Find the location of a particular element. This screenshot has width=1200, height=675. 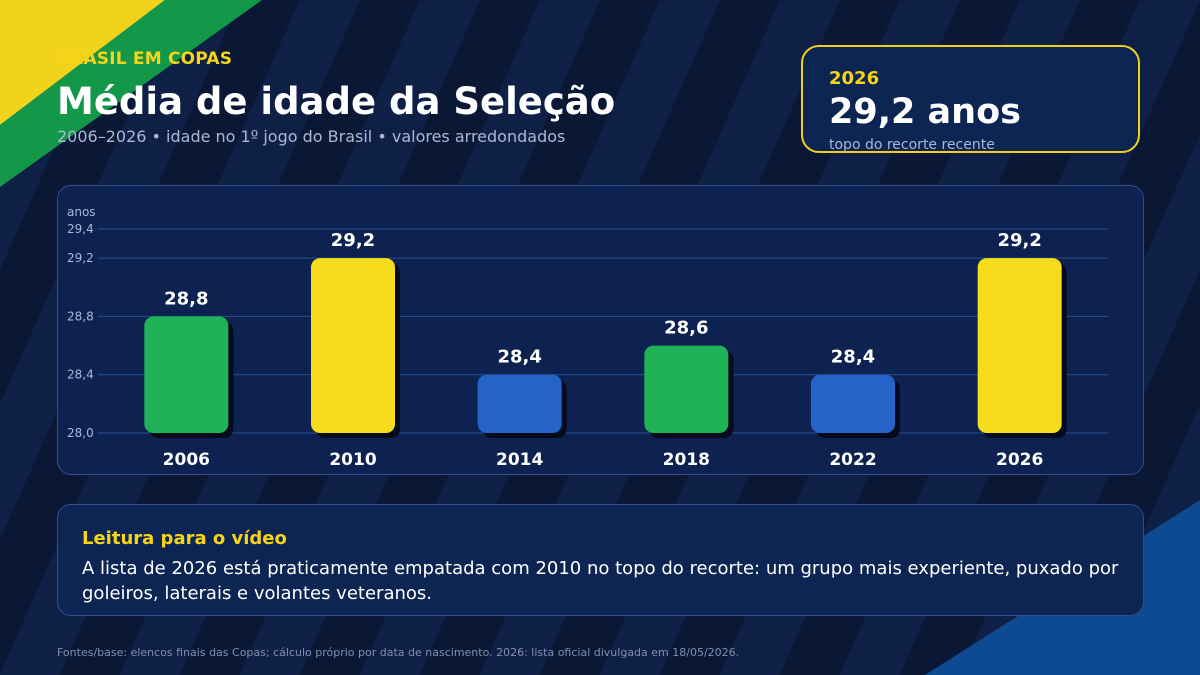

y-tick-label: 28,8 is located at coordinates (80, 316).